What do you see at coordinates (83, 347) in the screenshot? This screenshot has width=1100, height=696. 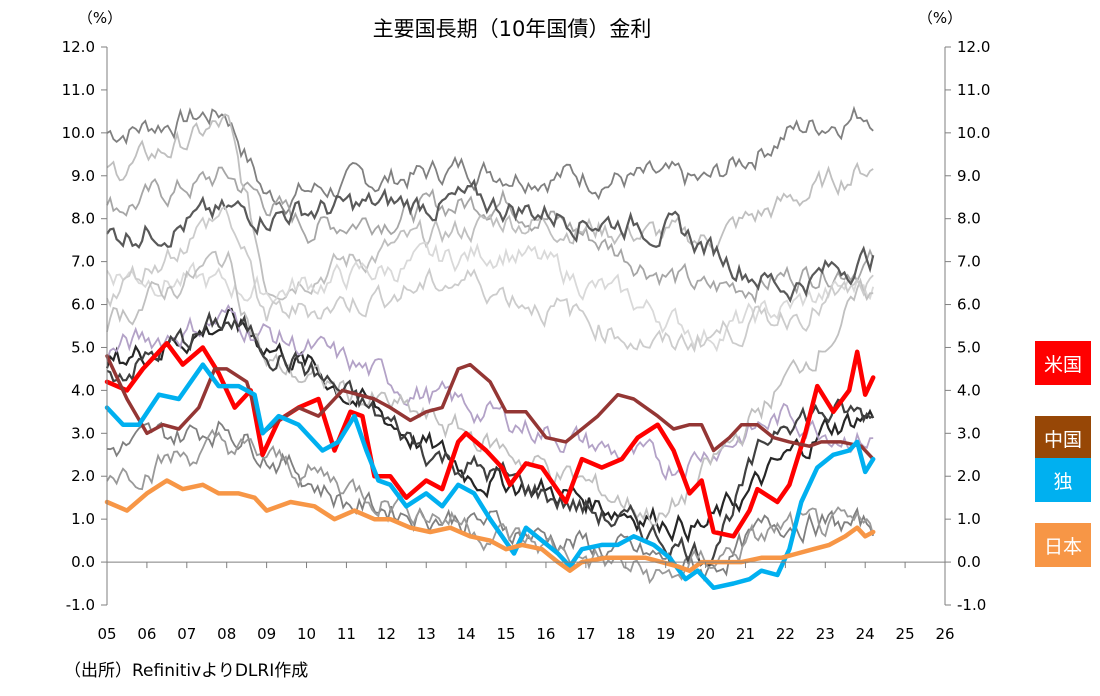 I see `left-tick-label: 5.0` at bounding box center [83, 347].